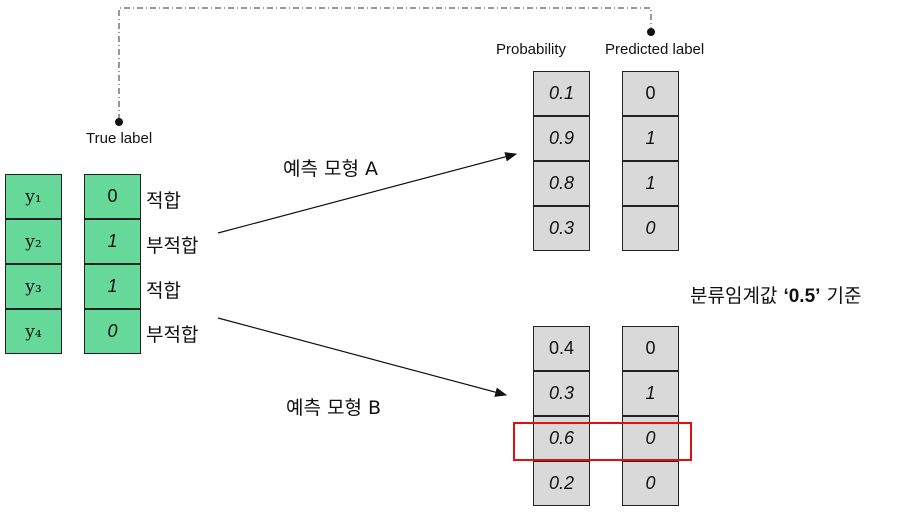 This screenshot has width=901, height=513. What do you see at coordinates (33, 286) in the screenshot?
I see `y-cell: y₃` at bounding box center [33, 286].